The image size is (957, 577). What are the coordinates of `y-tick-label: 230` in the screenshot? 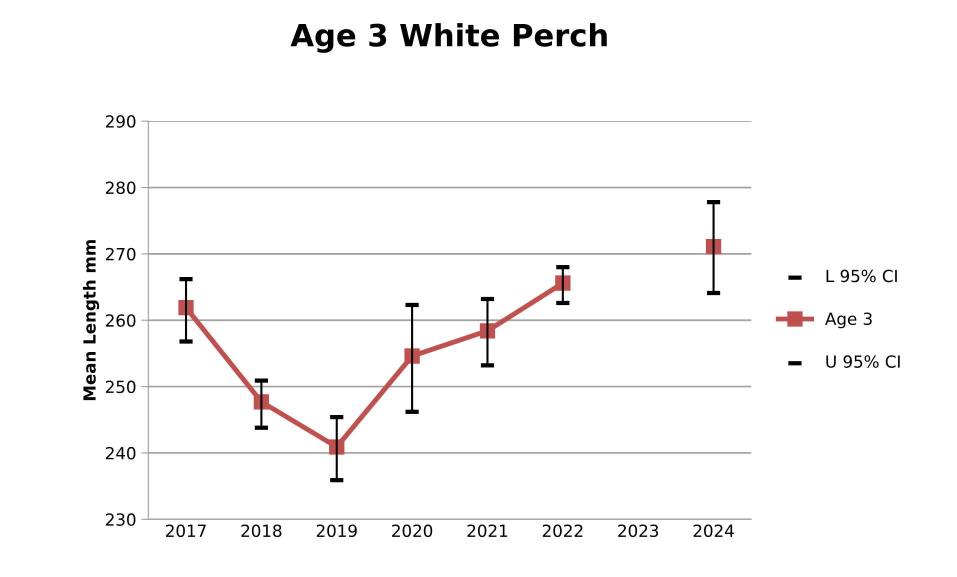 It's located at (121, 519).